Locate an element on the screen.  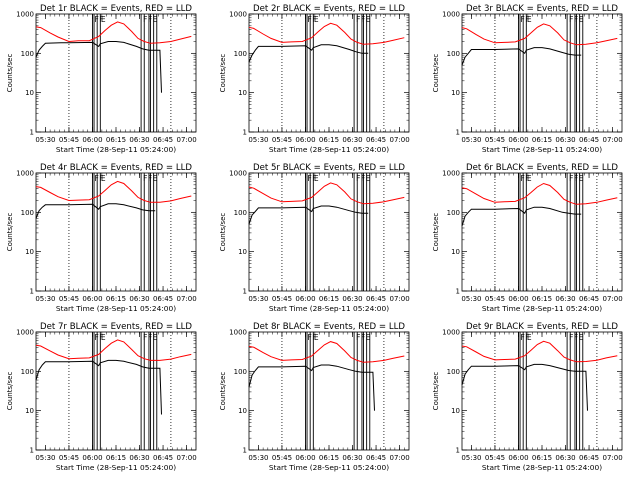
chart-title: Det 1r BLACK = Events, RED = LLD is located at coordinates (116, 9).